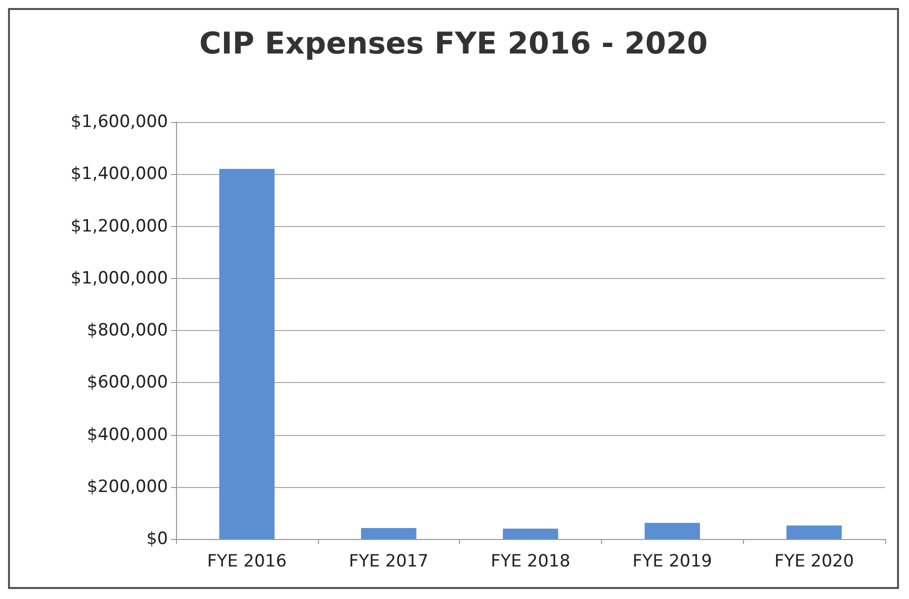 This screenshot has width=909, height=599. I want to click on x-tick-label: FYE 2019, so click(672, 562).